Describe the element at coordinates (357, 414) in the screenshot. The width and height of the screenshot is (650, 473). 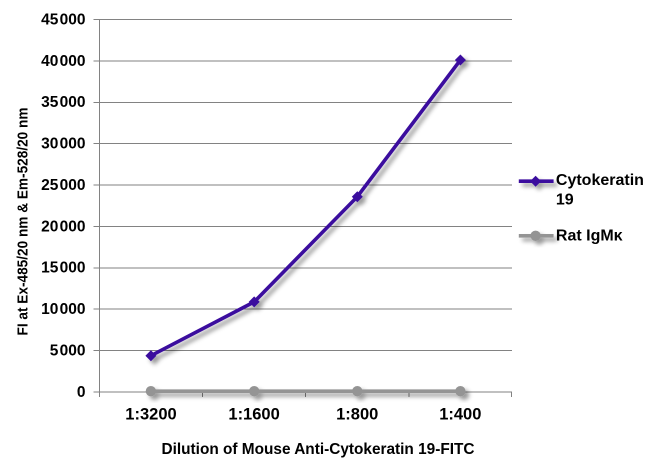
I see `svg-text: 1:800` at that location.